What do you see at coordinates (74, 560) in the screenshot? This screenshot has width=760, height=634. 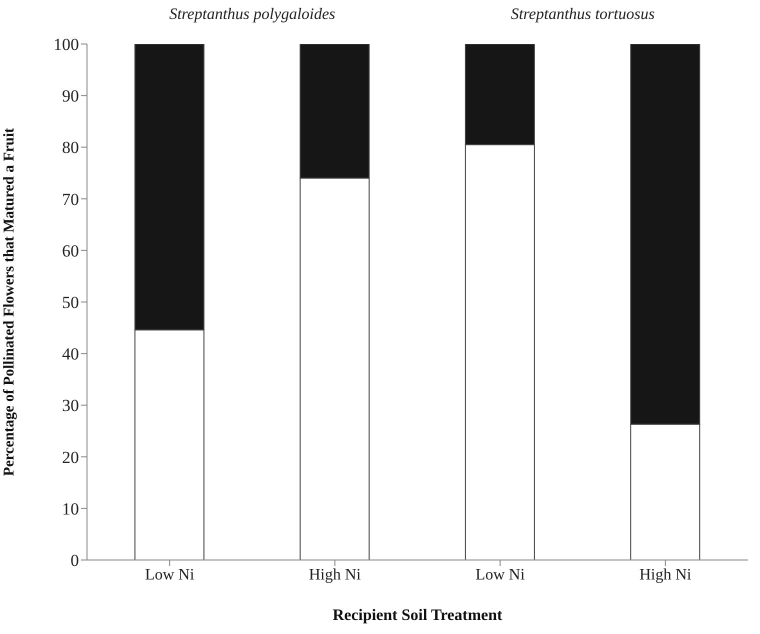 I see `y-tick-label: 0` at bounding box center [74, 560].